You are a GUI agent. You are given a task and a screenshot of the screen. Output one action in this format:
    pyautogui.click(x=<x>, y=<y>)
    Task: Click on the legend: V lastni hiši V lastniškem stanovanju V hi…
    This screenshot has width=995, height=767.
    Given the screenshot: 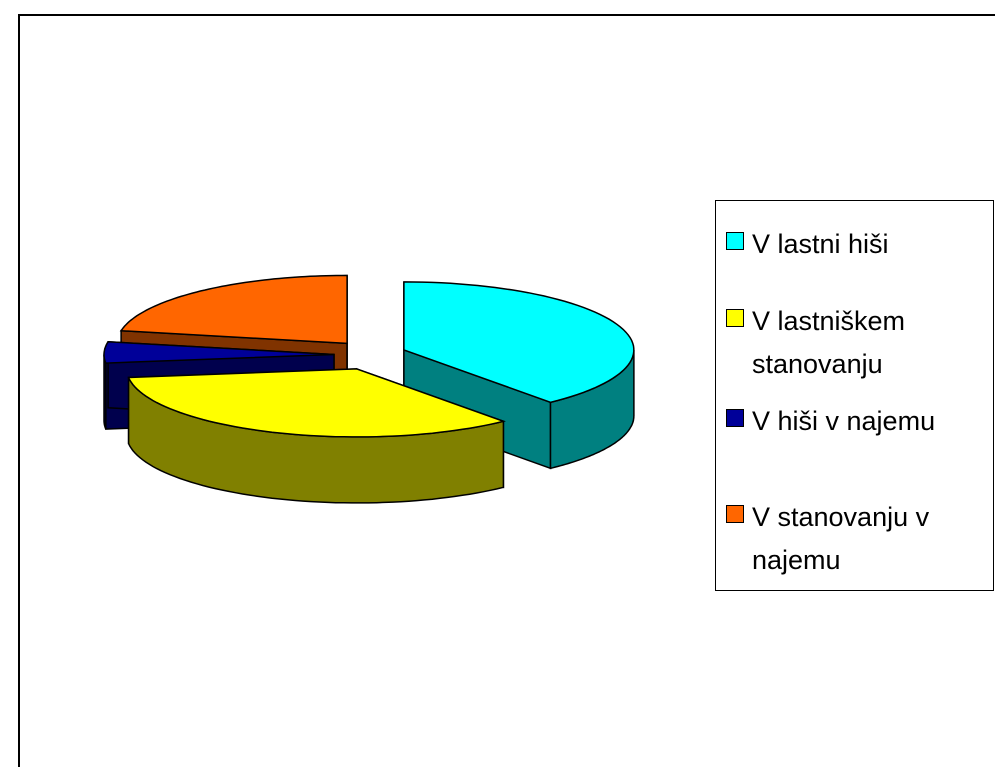 What is the action you would take?
    pyautogui.click(x=854, y=395)
    